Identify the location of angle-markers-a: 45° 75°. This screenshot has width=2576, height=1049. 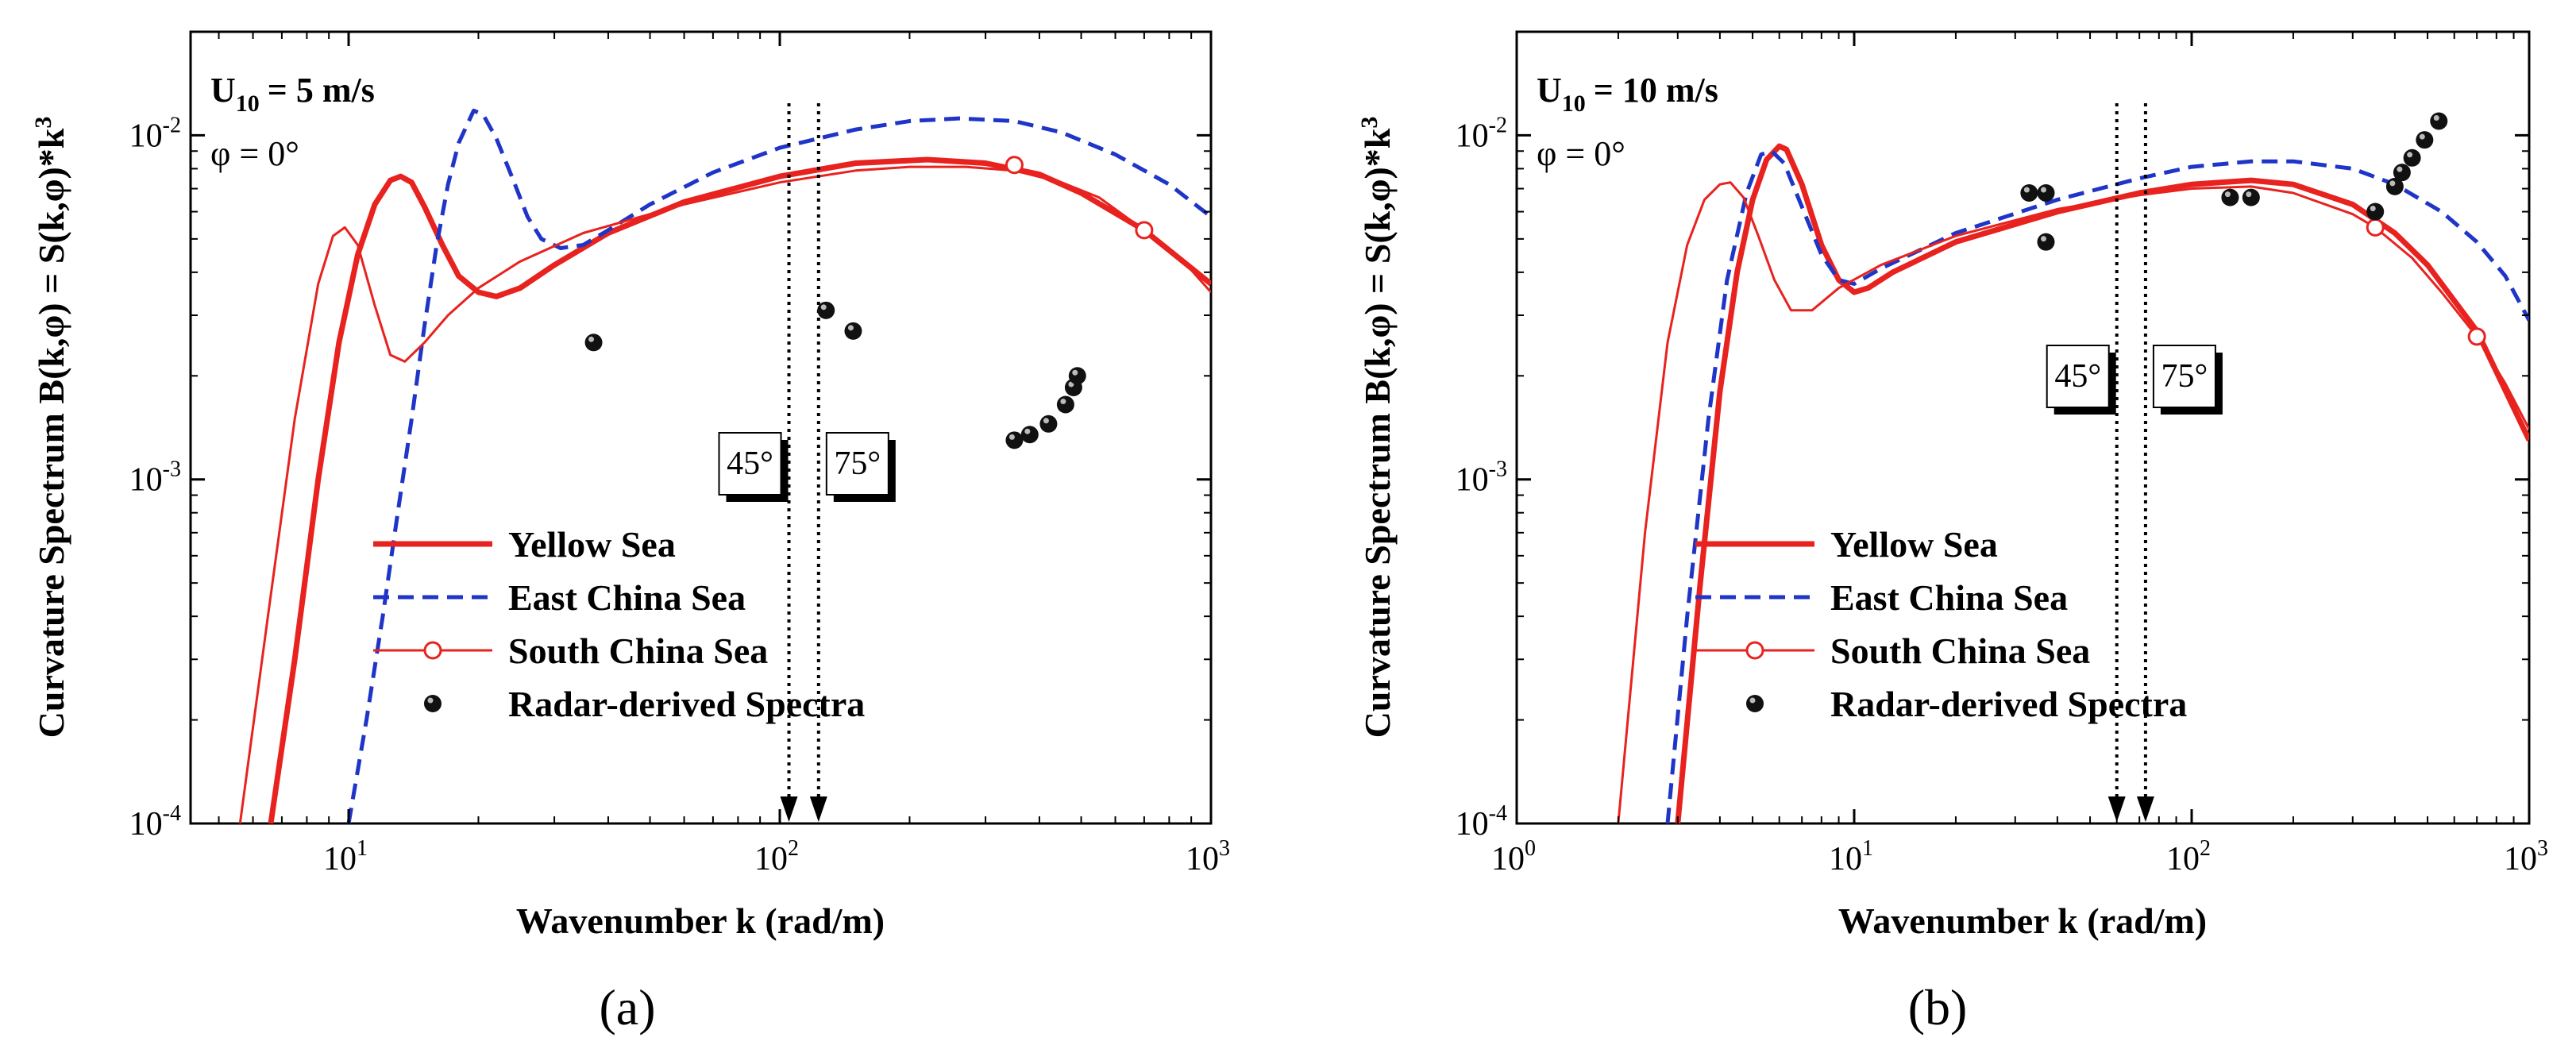
(807, 462).